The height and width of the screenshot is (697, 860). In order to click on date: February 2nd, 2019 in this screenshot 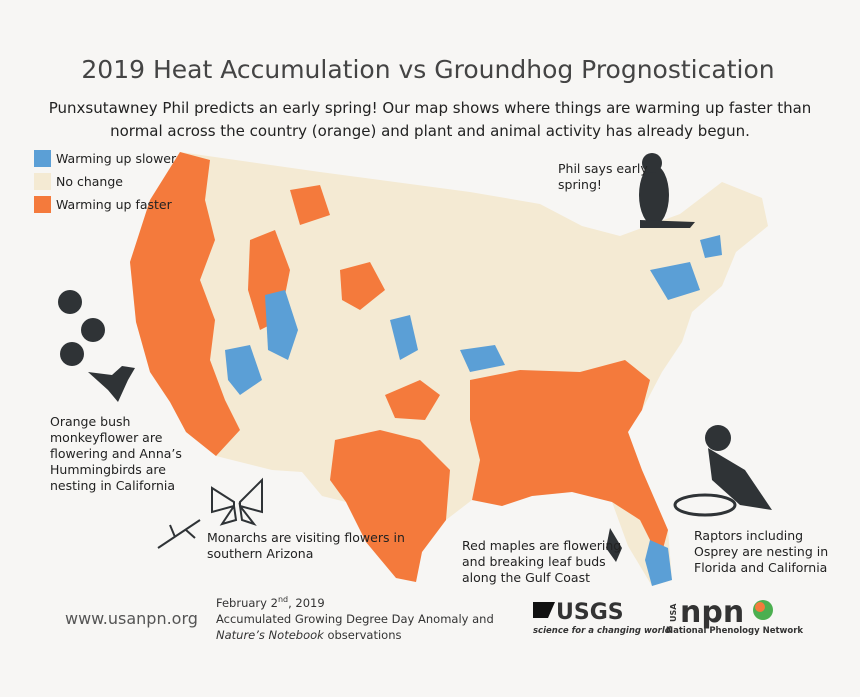, I will do `click(270, 602)`.